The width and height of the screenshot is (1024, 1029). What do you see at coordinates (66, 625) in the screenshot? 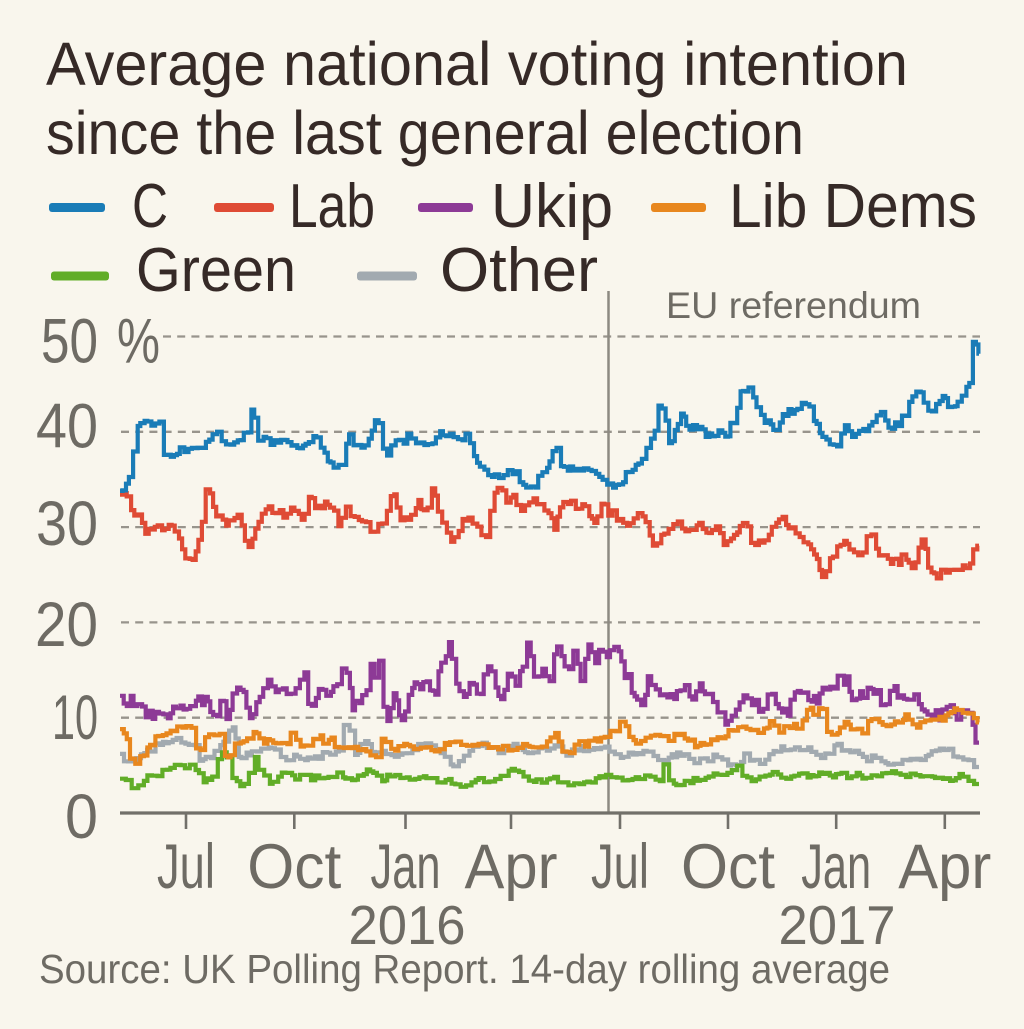
I see `svg-text: 20` at bounding box center [66, 625].